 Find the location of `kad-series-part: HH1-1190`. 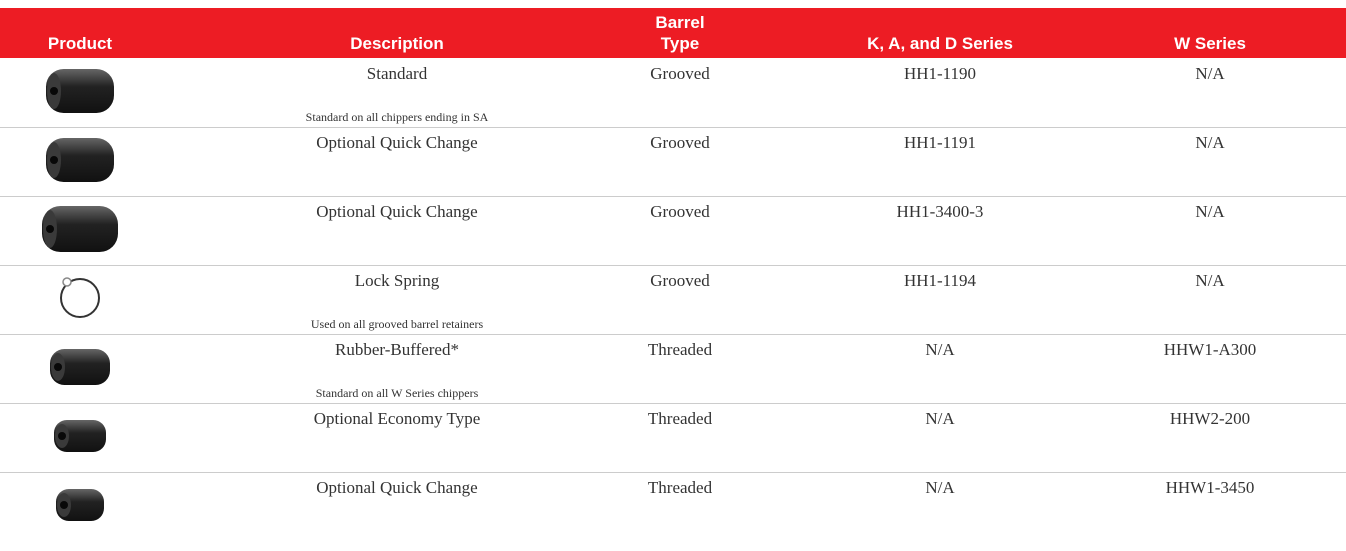

kad-series-part: HH1-1190 is located at coordinates (940, 73).